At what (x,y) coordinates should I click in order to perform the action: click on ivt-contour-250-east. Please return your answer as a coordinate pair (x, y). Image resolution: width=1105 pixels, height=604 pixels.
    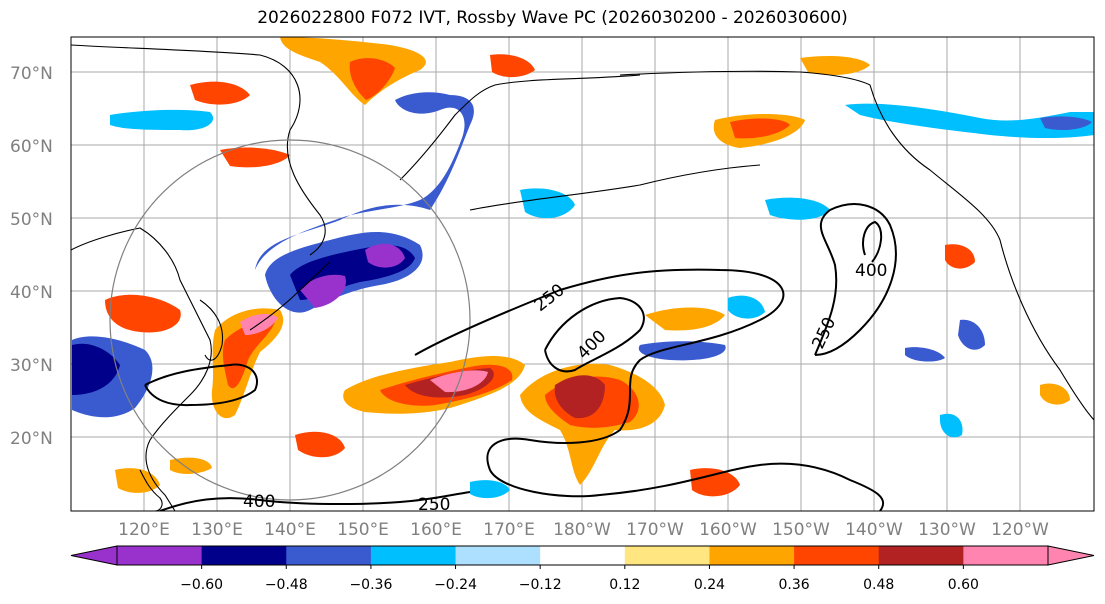
    Looking at the image, I should click on (855, 279).